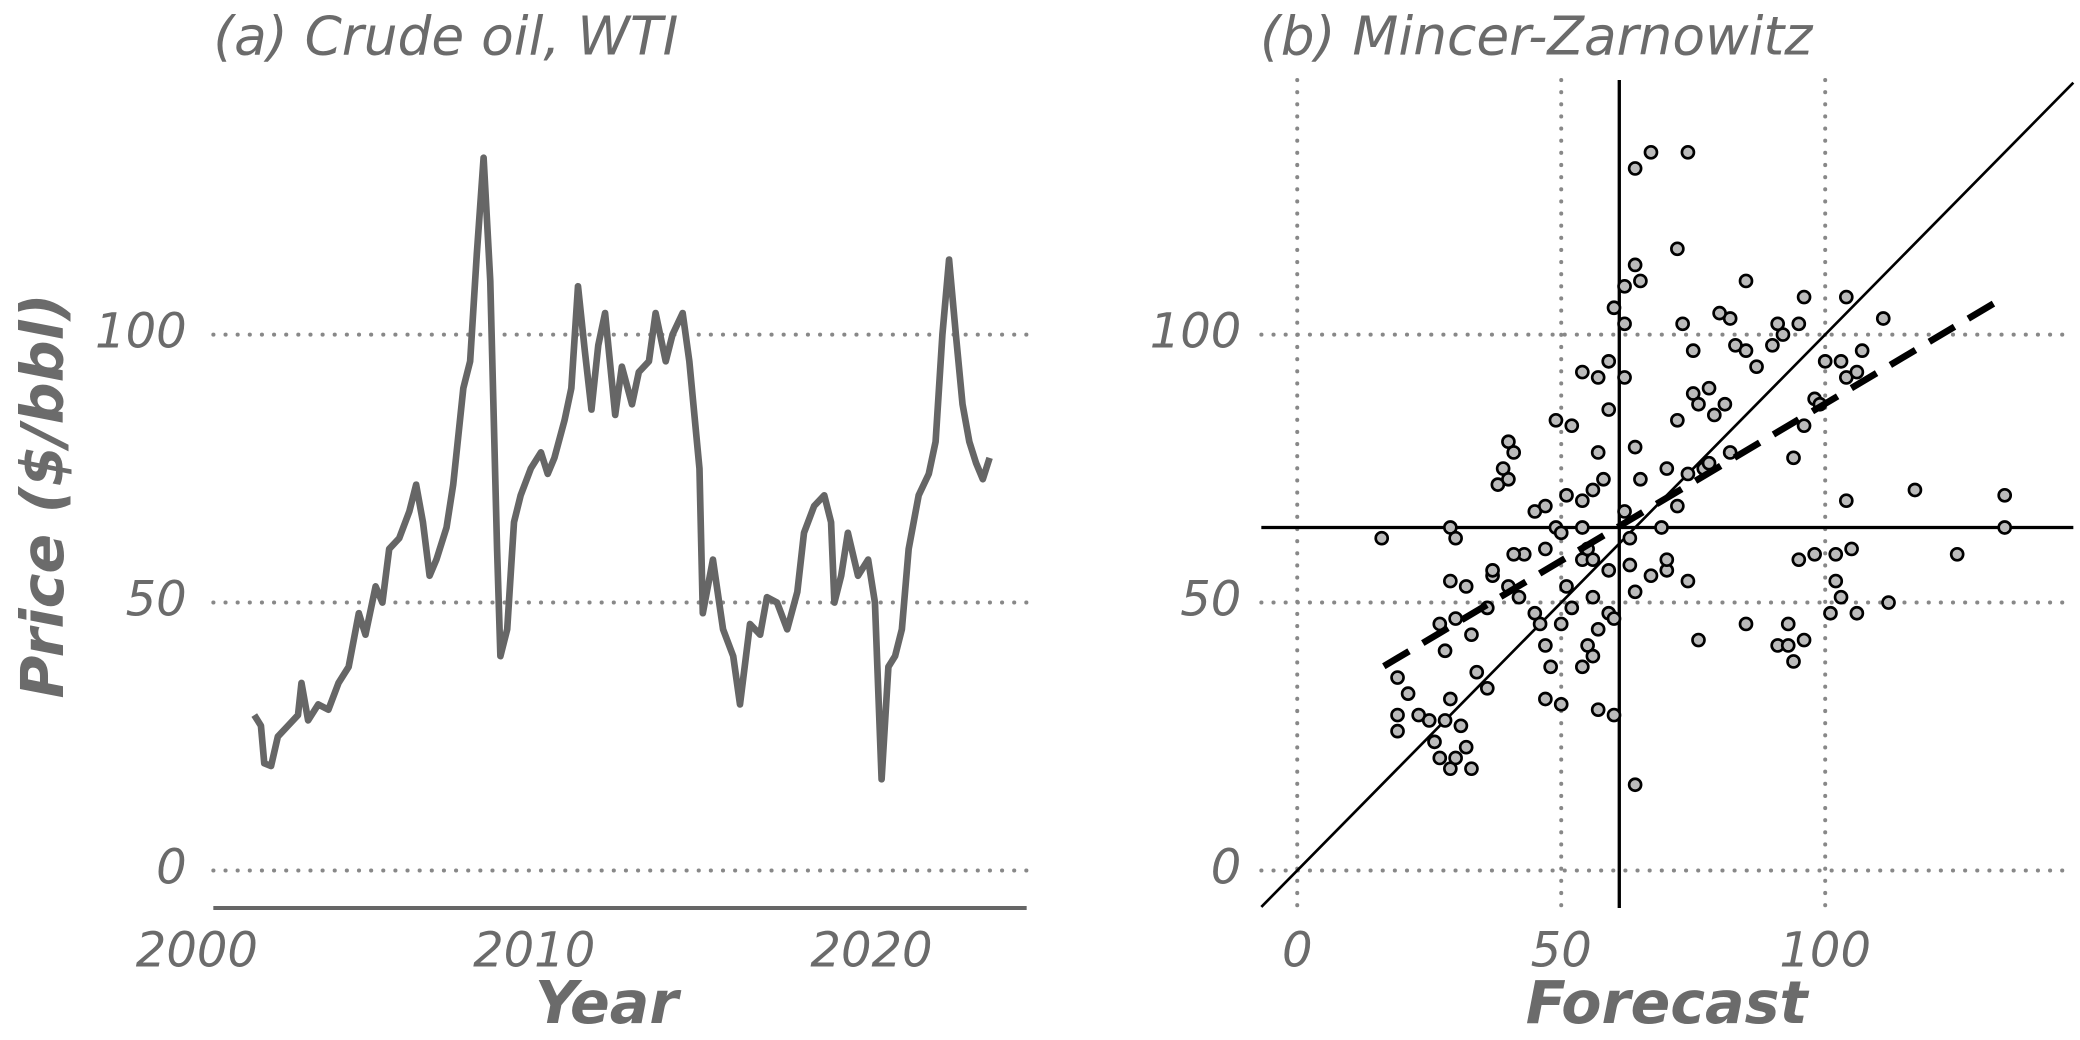  What do you see at coordinates (1695, 481) in the screenshot?
I see `fit-line` at bounding box center [1695, 481].